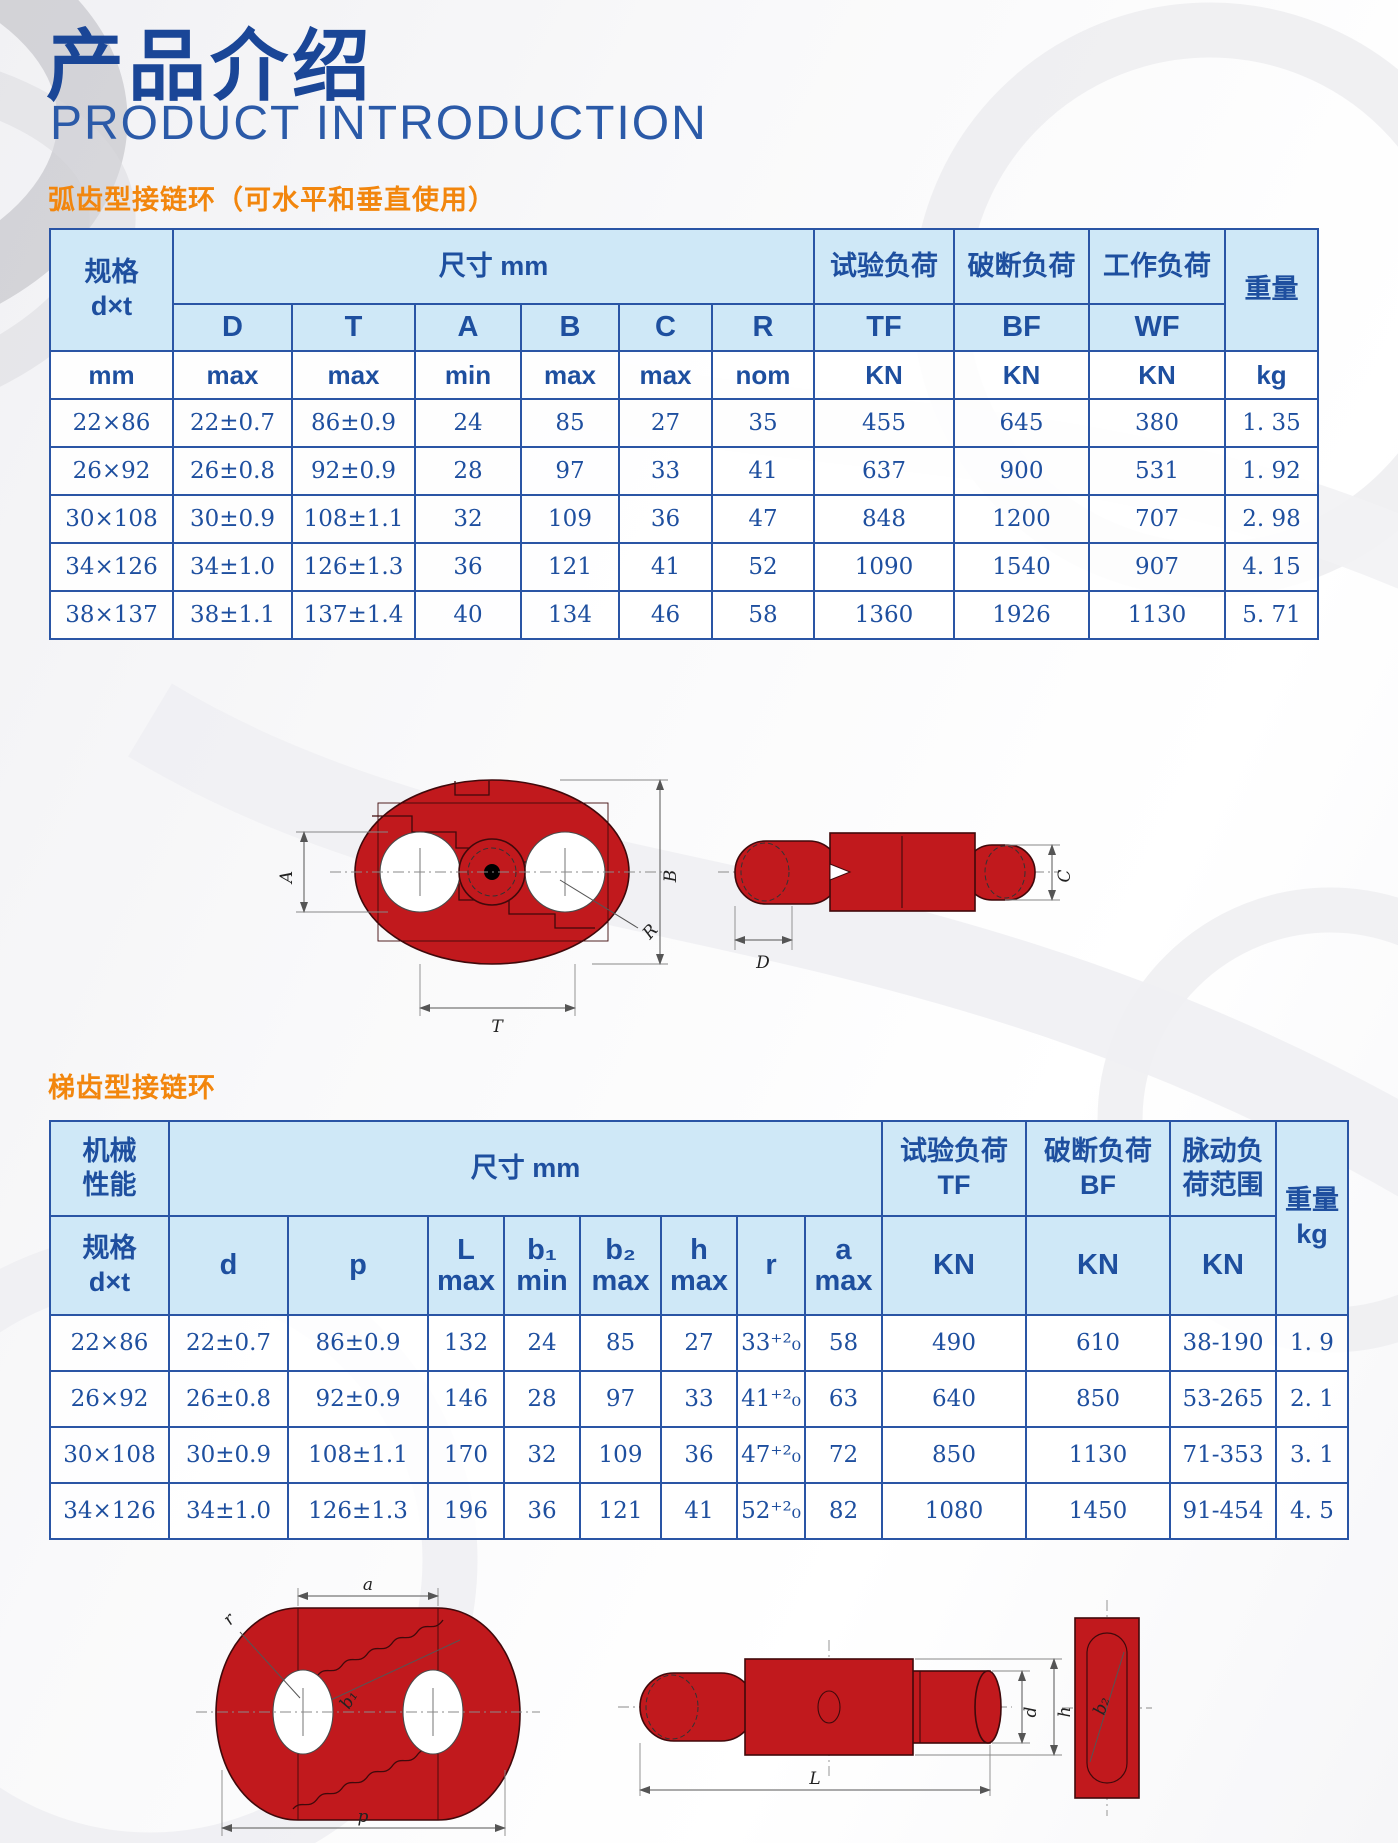  Describe the element at coordinates (1021, 423) in the screenshot. I see `table-cell: 645` at that location.